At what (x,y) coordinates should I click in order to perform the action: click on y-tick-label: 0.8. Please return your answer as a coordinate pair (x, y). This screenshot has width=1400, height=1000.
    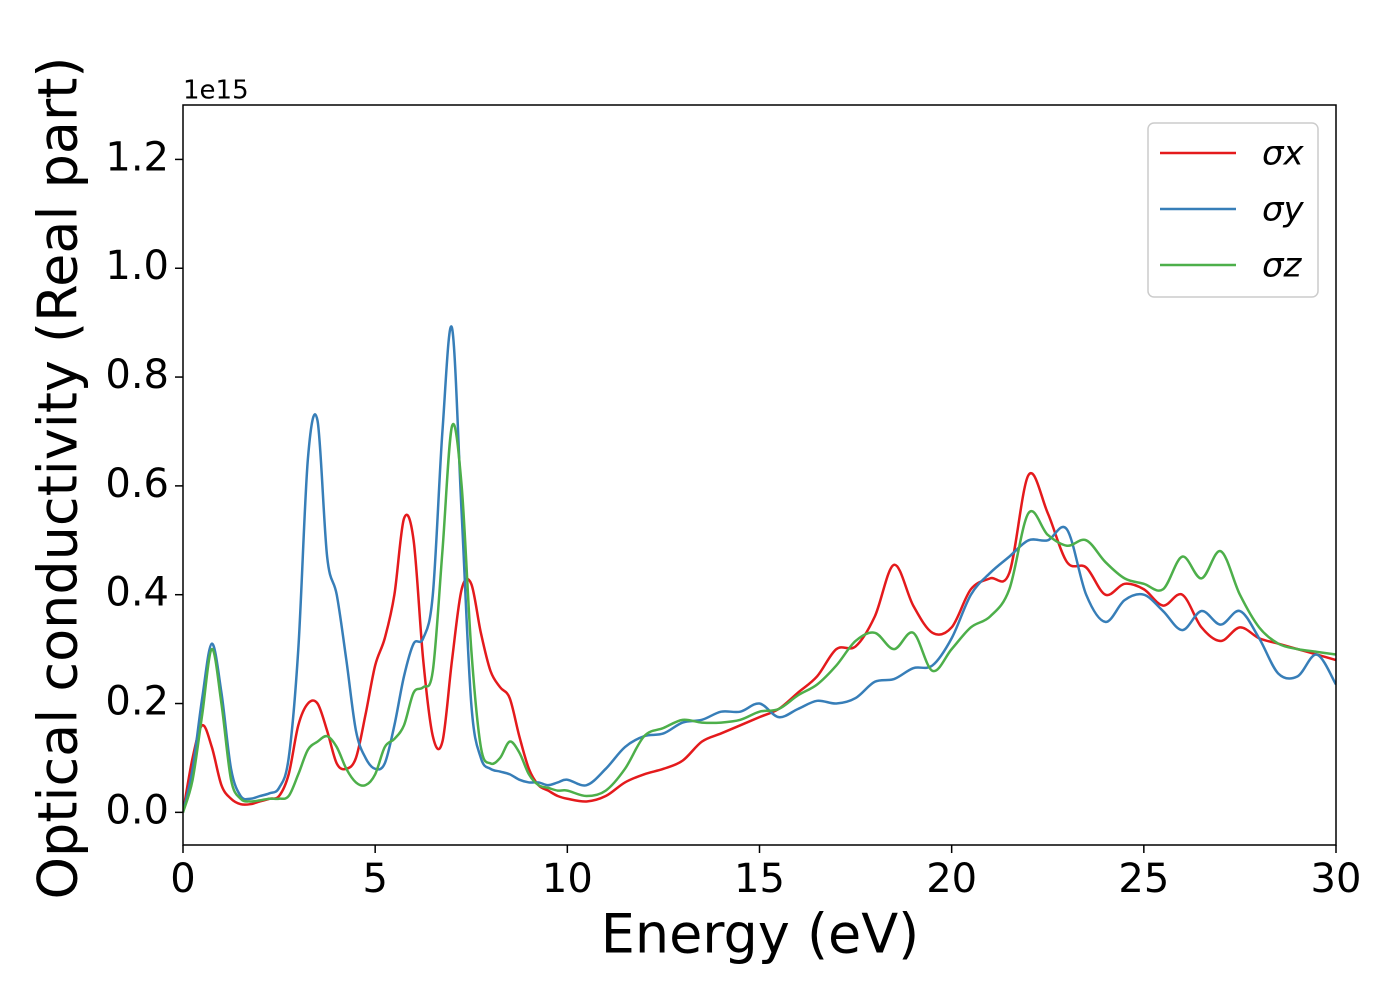
    Looking at the image, I should click on (137, 375).